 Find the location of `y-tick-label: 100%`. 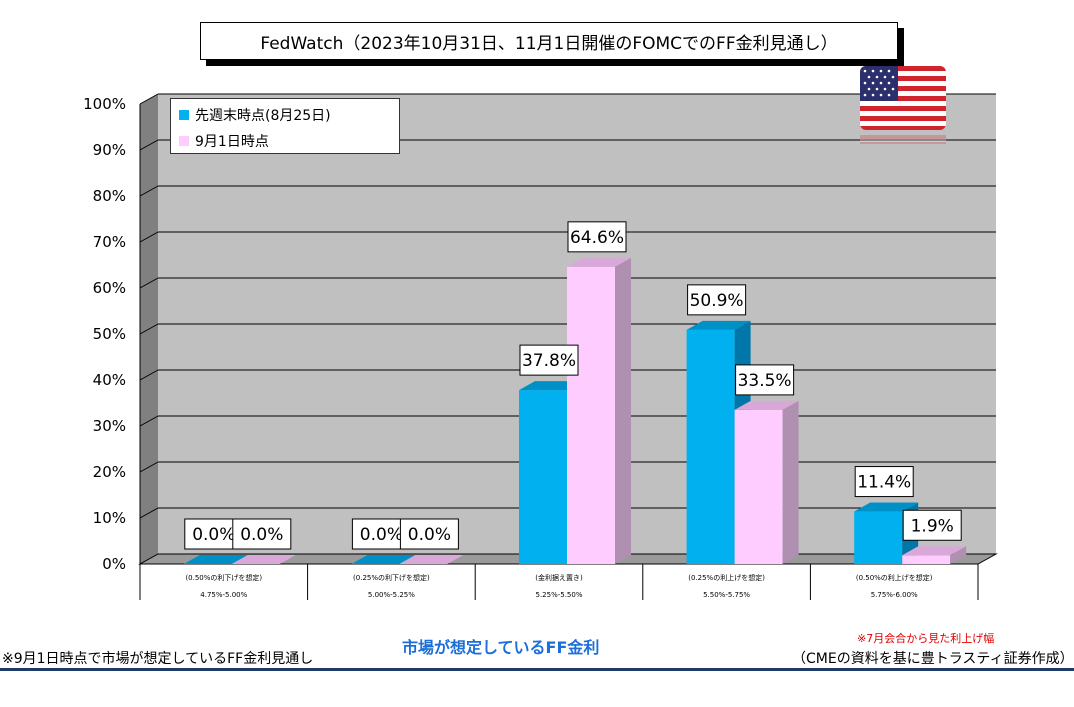

y-tick-label: 100% is located at coordinates (104, 104).